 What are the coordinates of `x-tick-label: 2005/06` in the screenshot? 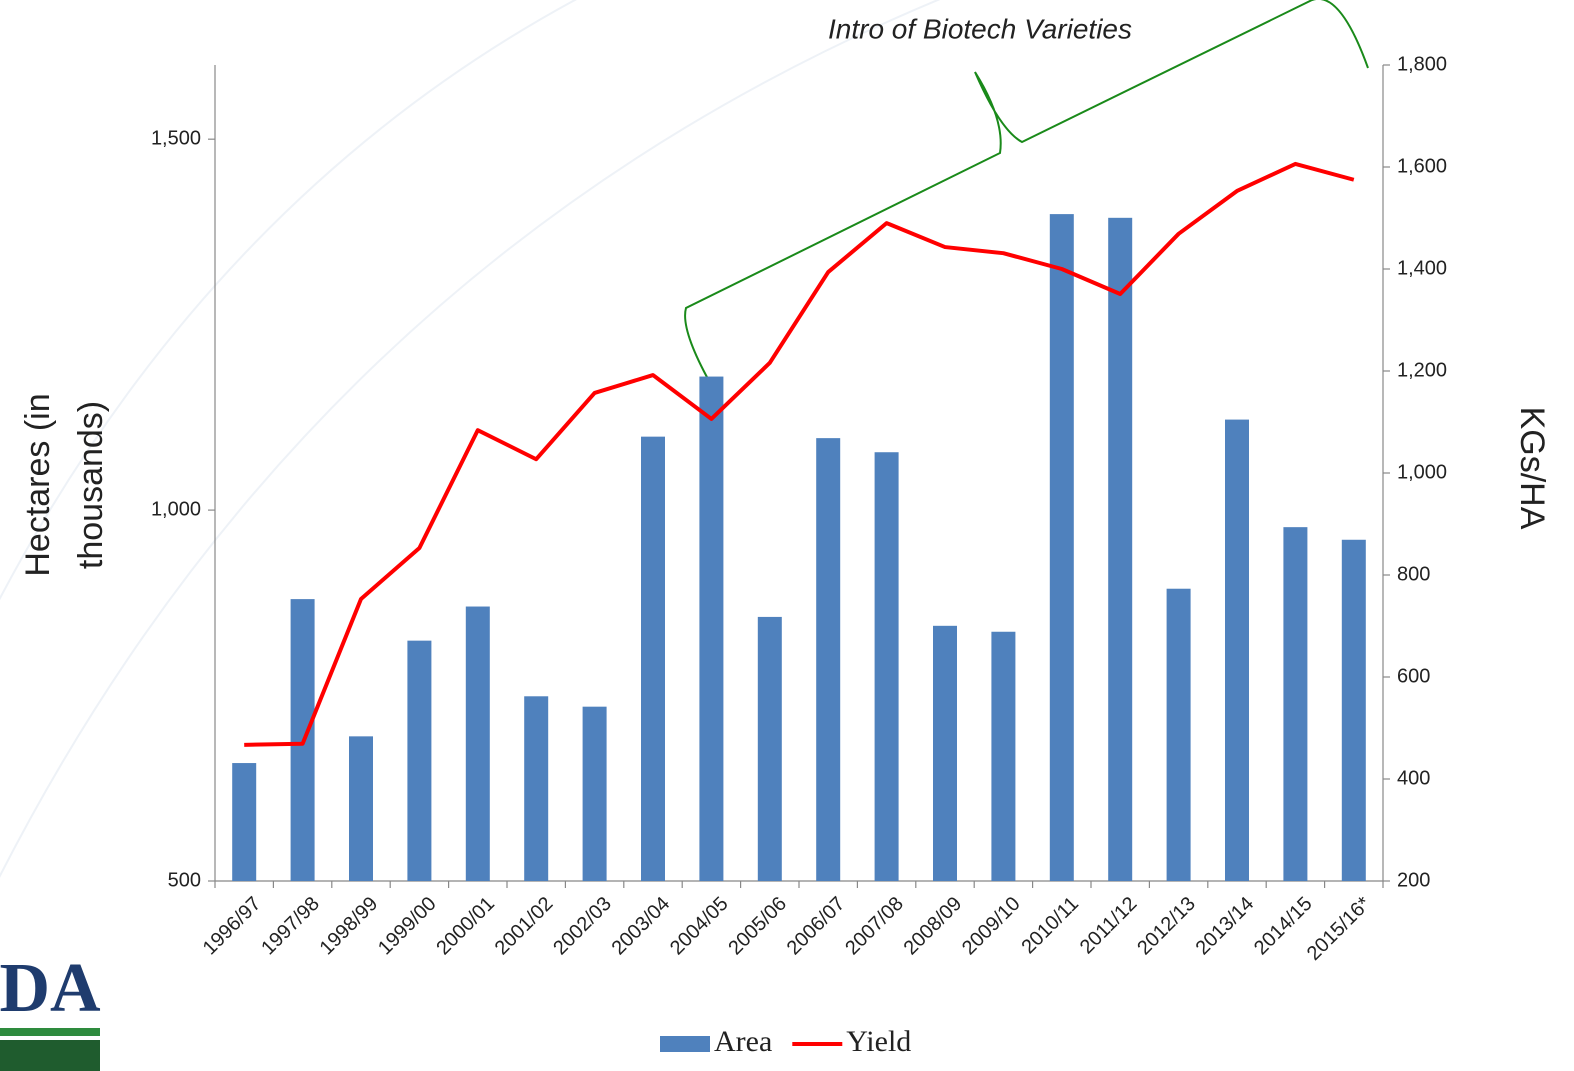 It's located at (757, 926).